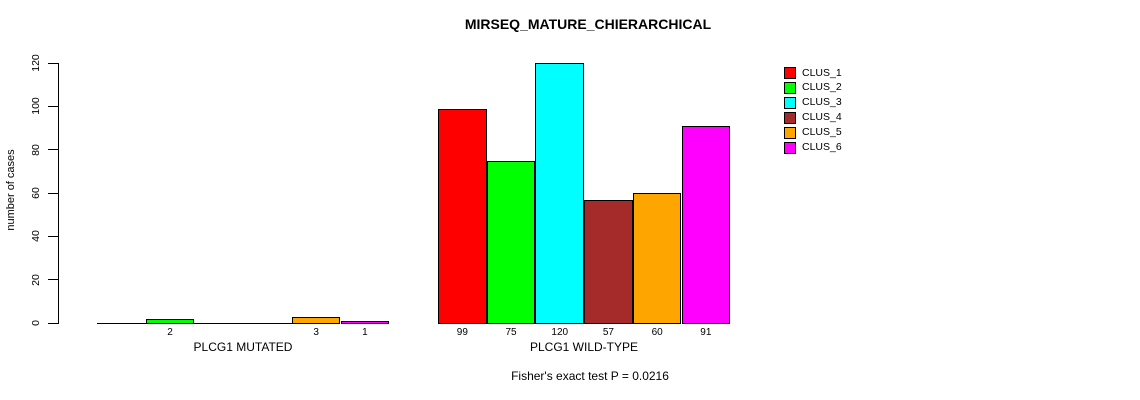 The height and width of the screenshot is (400, 1140). Describe the element at coordinates (170, 332) in the screenshot. I see `bar-value-clus_2-plcg1-mutated: 2` at that location.